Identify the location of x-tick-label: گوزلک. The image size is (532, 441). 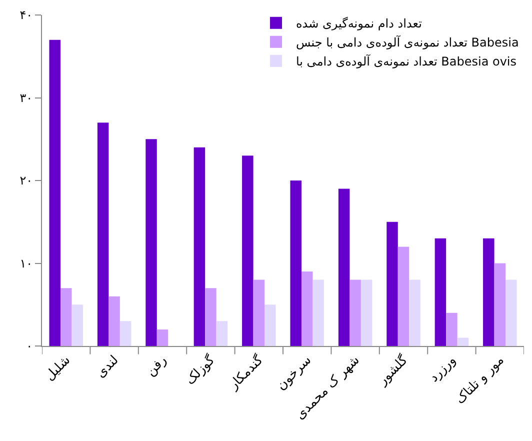
(200, 370).